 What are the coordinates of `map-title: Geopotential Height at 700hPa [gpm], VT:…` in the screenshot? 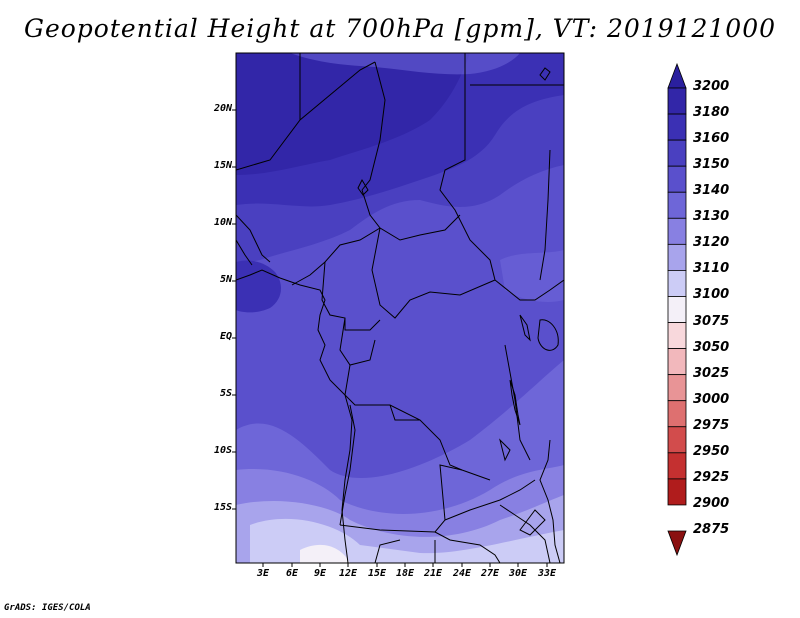 It's located at (400, 28).